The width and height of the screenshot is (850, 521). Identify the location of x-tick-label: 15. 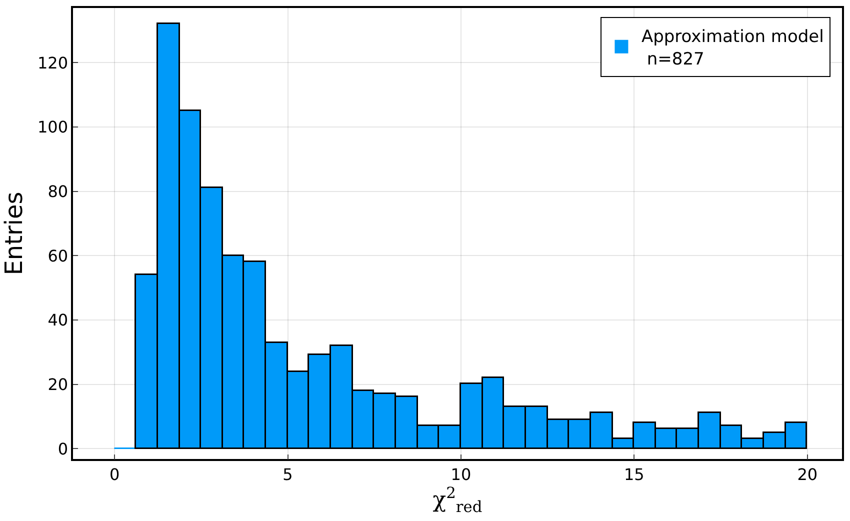
(634, 474).